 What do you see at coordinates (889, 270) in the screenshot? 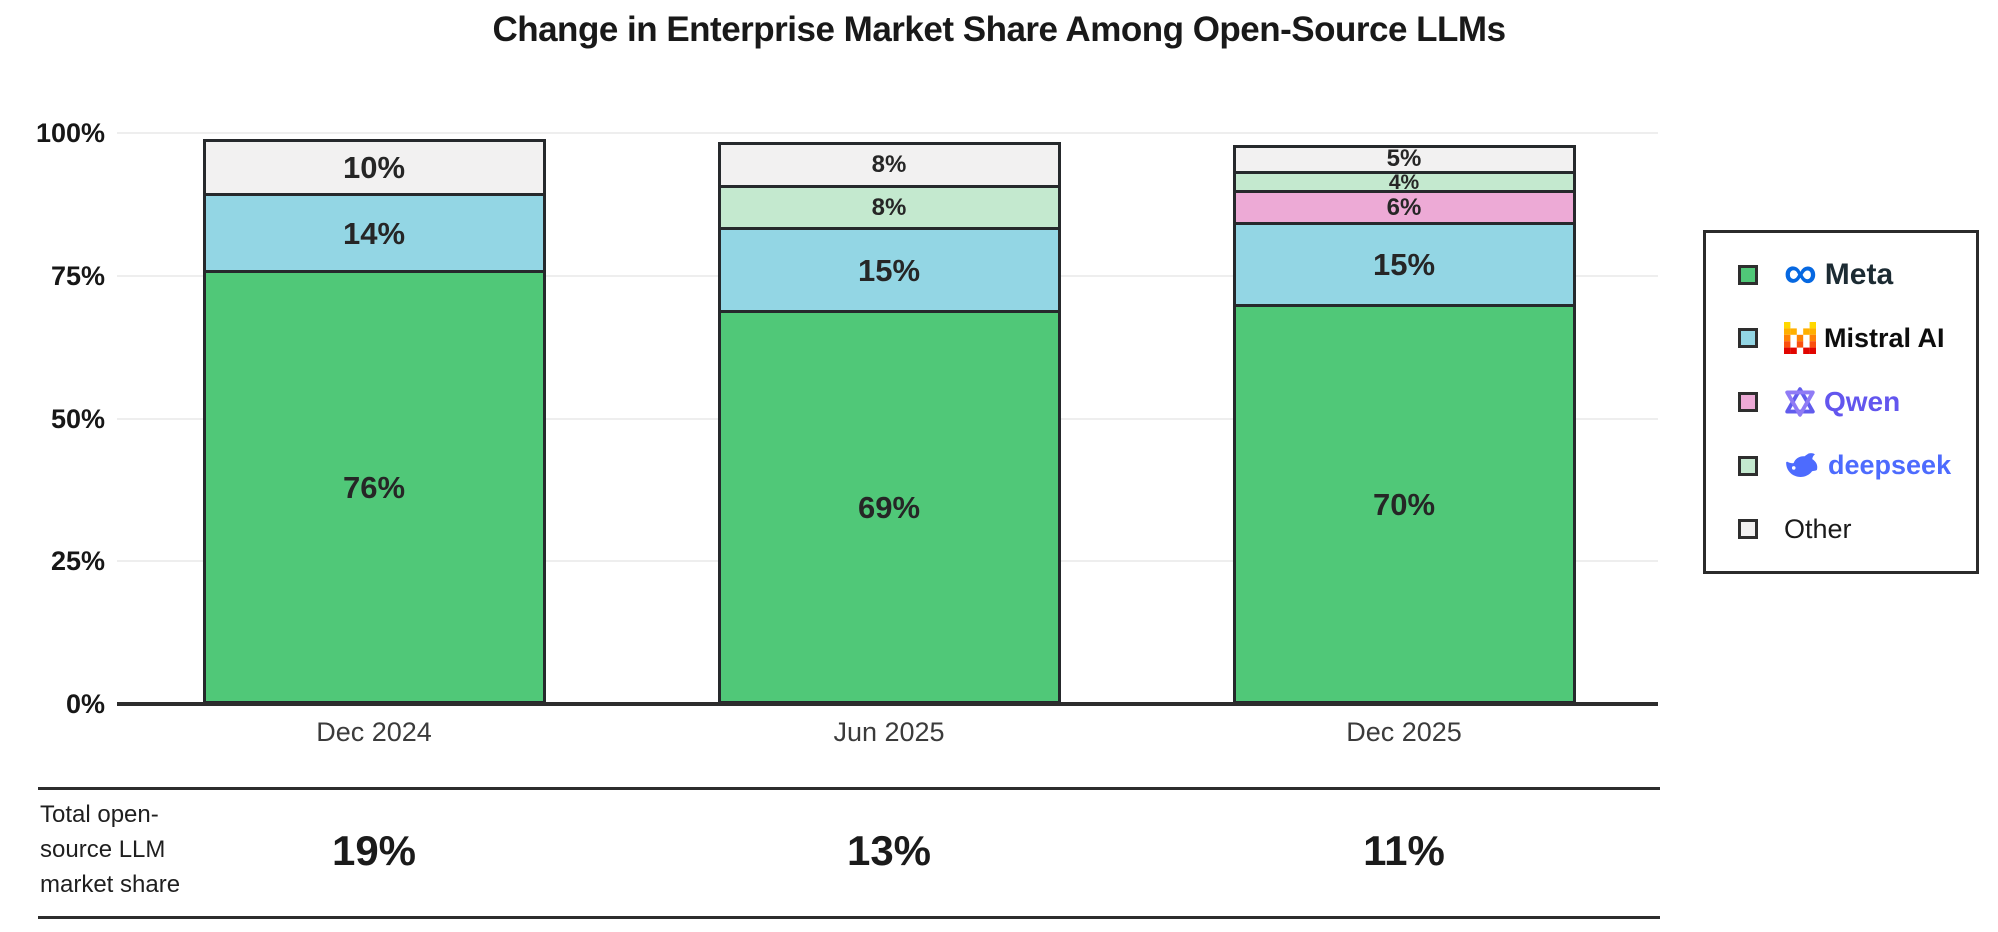
I see `segment-mistral-ai-jun-2025: 15%` at bounding box center [889, 270].